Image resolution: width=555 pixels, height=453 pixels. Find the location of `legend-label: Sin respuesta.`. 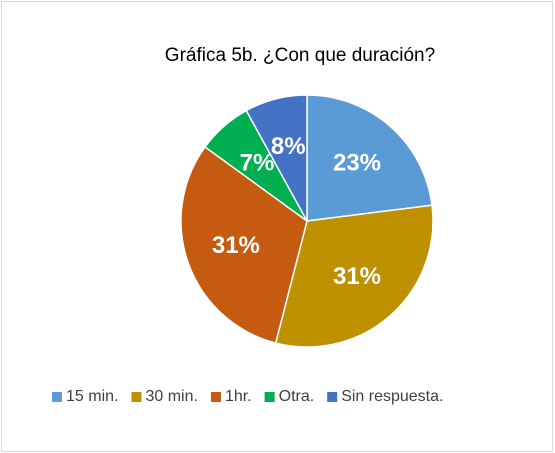

legend-label: Sin respuesta. is located at coordinates (392, 396).